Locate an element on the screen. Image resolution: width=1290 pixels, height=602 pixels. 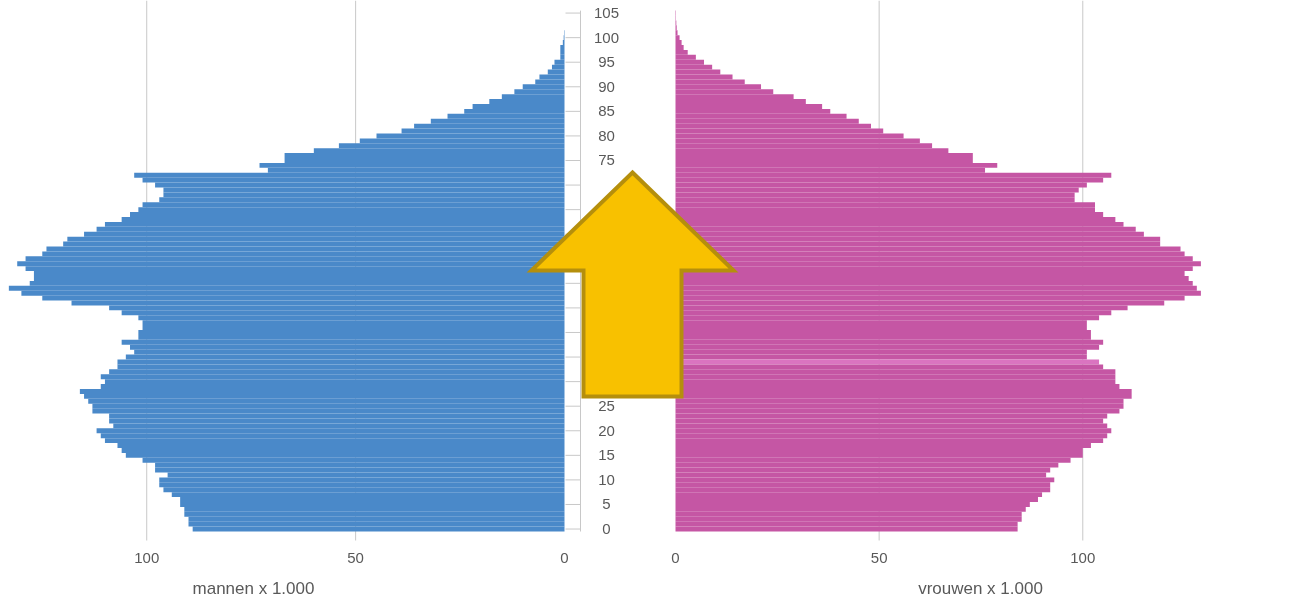
y-tick-label: 10 is located at coordinates (606, 479).